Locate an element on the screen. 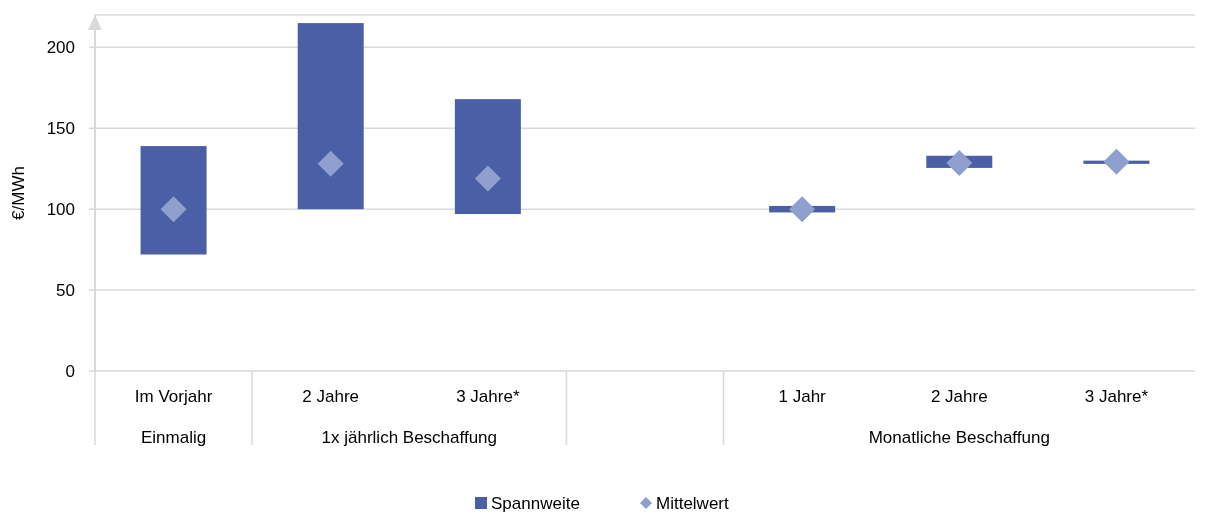 This screenshot has width=1205, height=515. y-tick-label: 0 is located at coordinates (70, 371).